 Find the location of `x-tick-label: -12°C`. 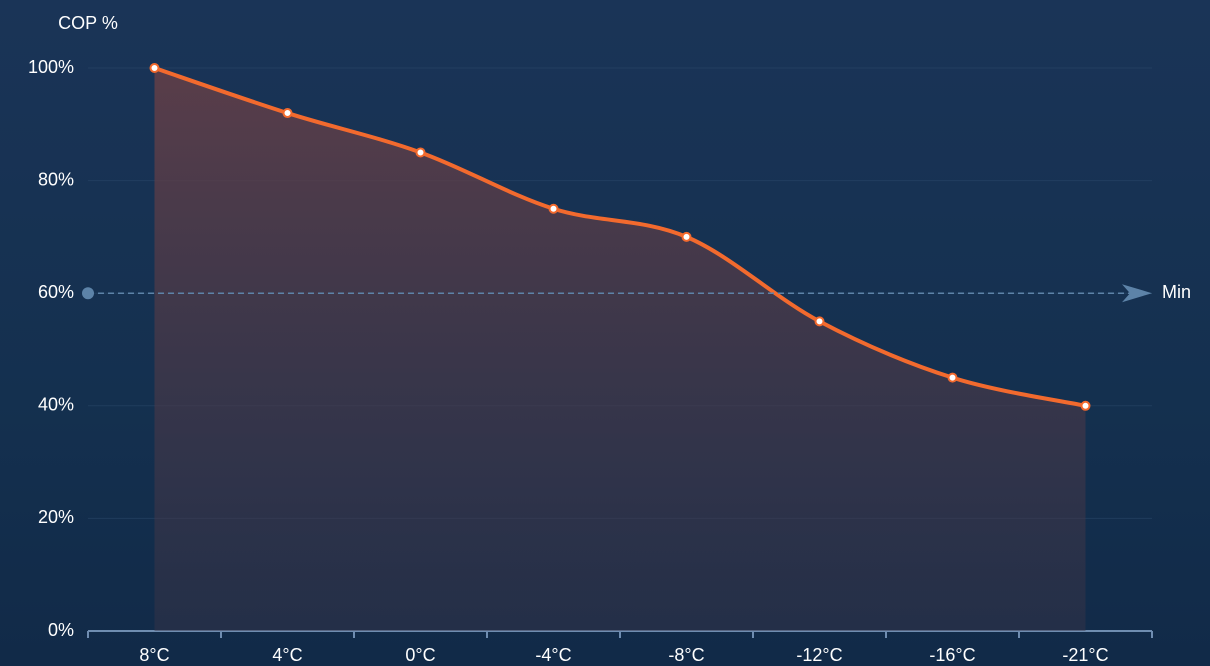

x-tick-label: -12°C is located at coordinates (819, 655).